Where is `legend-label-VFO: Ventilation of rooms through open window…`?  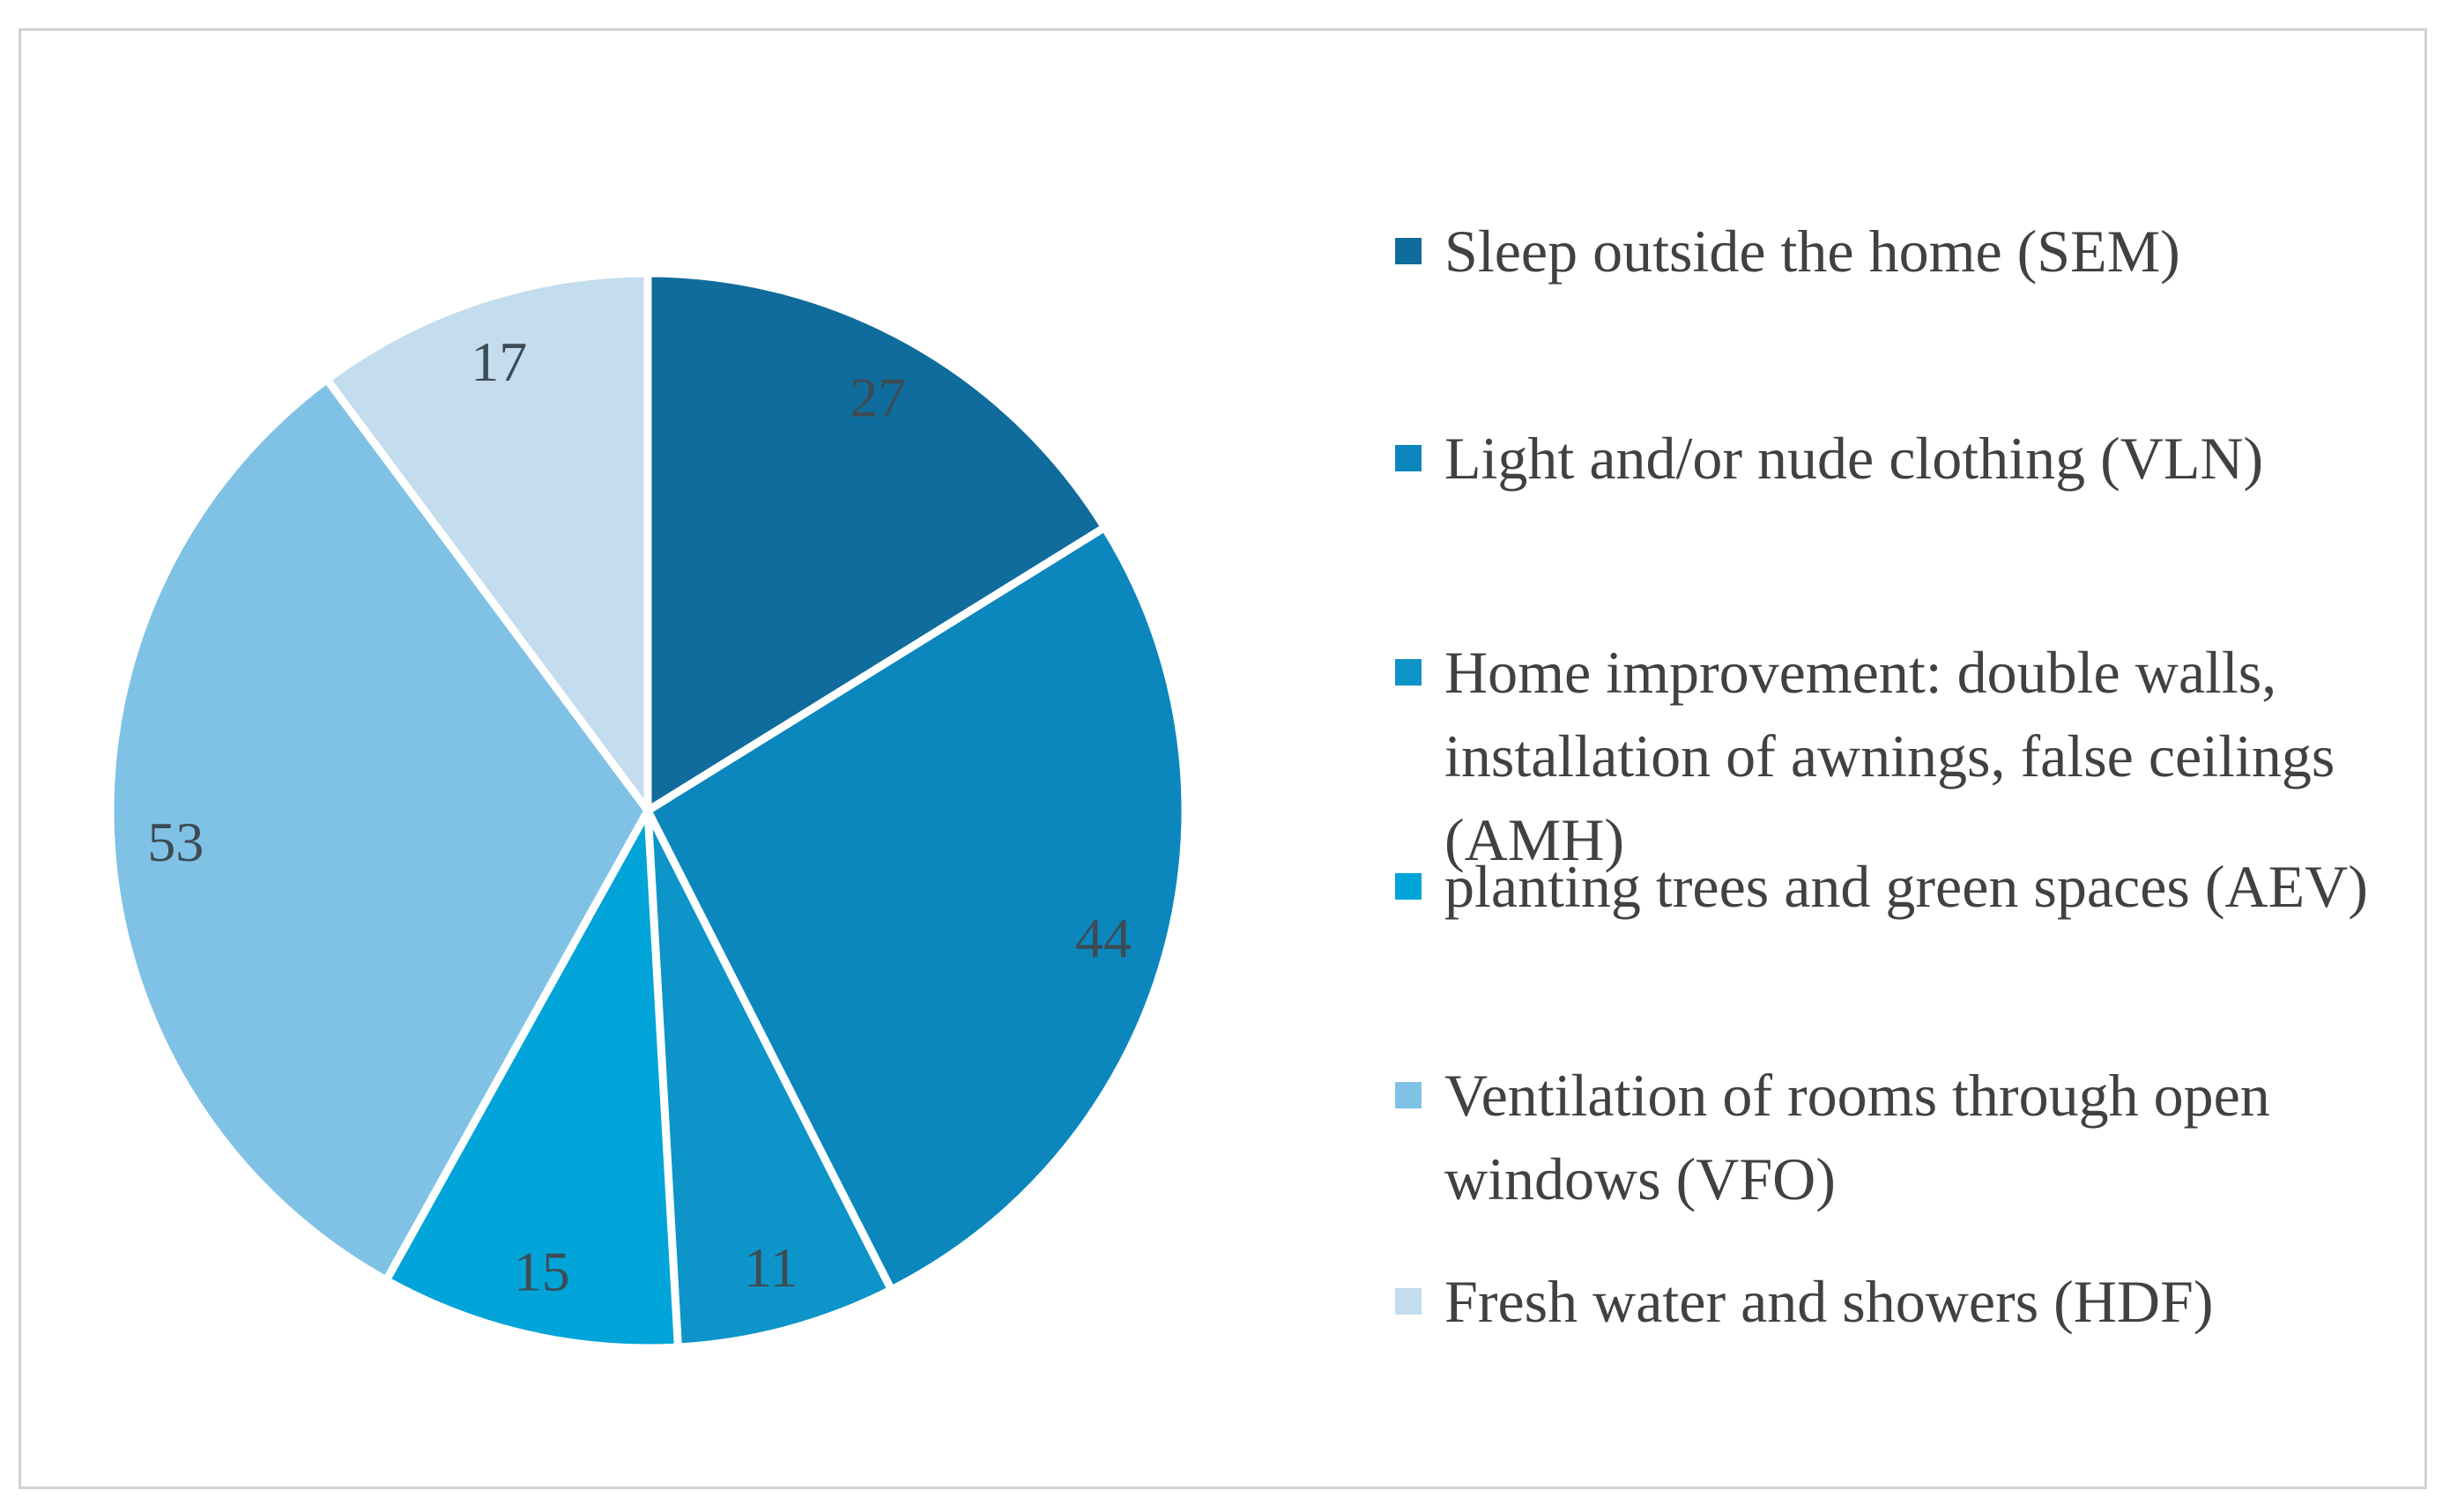 legend-label-VFO: Ventilation of rooms through open window… is located at coordinates (1857, 1136).